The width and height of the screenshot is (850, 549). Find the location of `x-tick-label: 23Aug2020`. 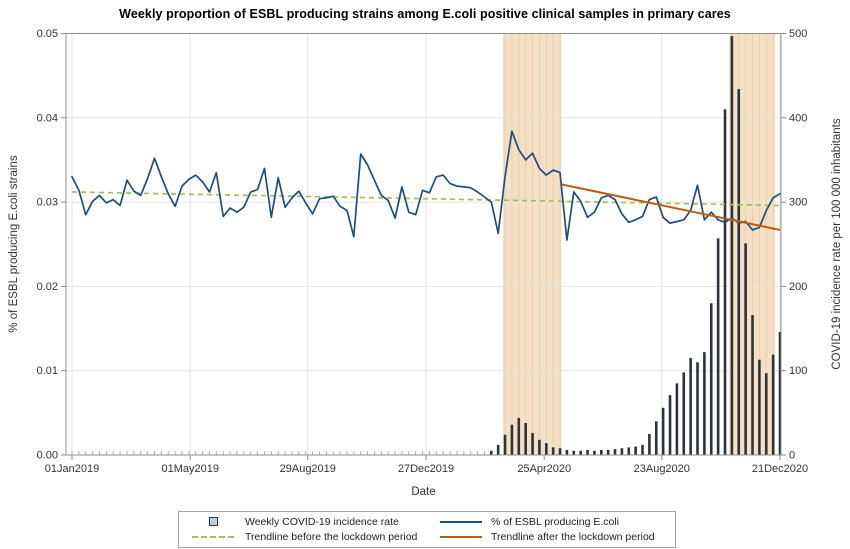

x-tick-label: 23Aug2020 is located at coordinates (662, 469).